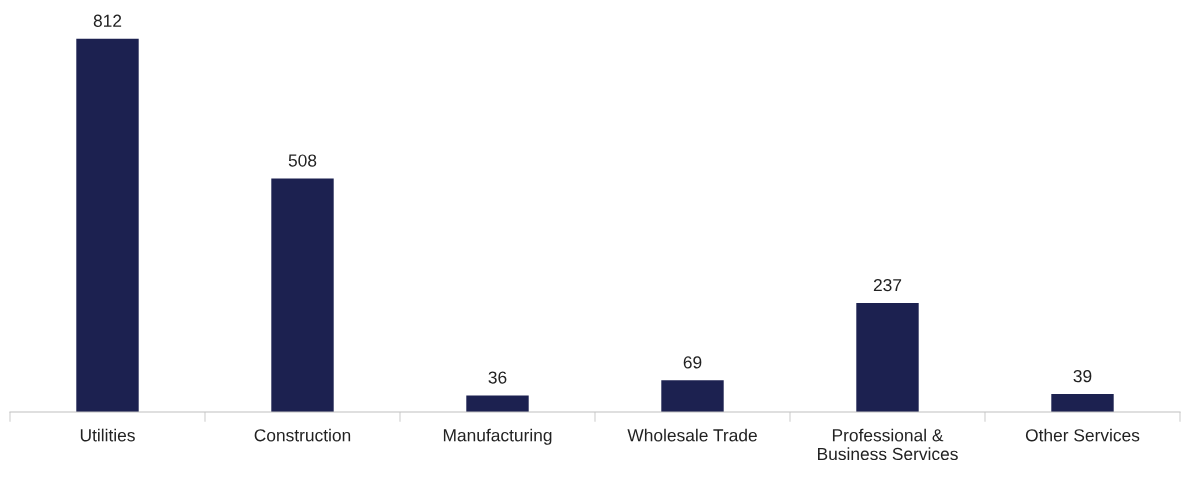 Image resolution: width=1190 pixels, height=485 pixels. Describe the element at coordinates (692, 362) in the screenshot. I see `data-label: 69` at that location.